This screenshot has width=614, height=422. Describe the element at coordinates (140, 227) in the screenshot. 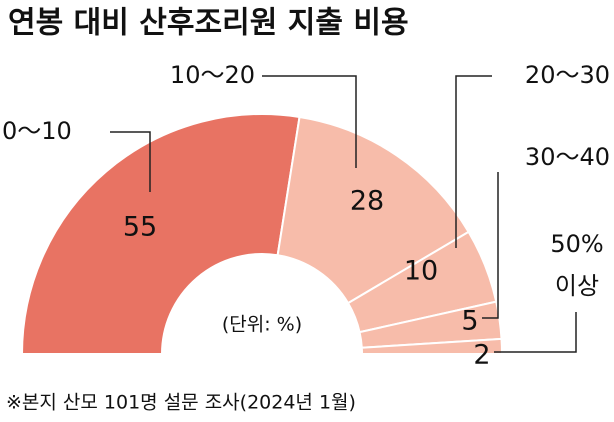

I see `value-label: 55` at that location.